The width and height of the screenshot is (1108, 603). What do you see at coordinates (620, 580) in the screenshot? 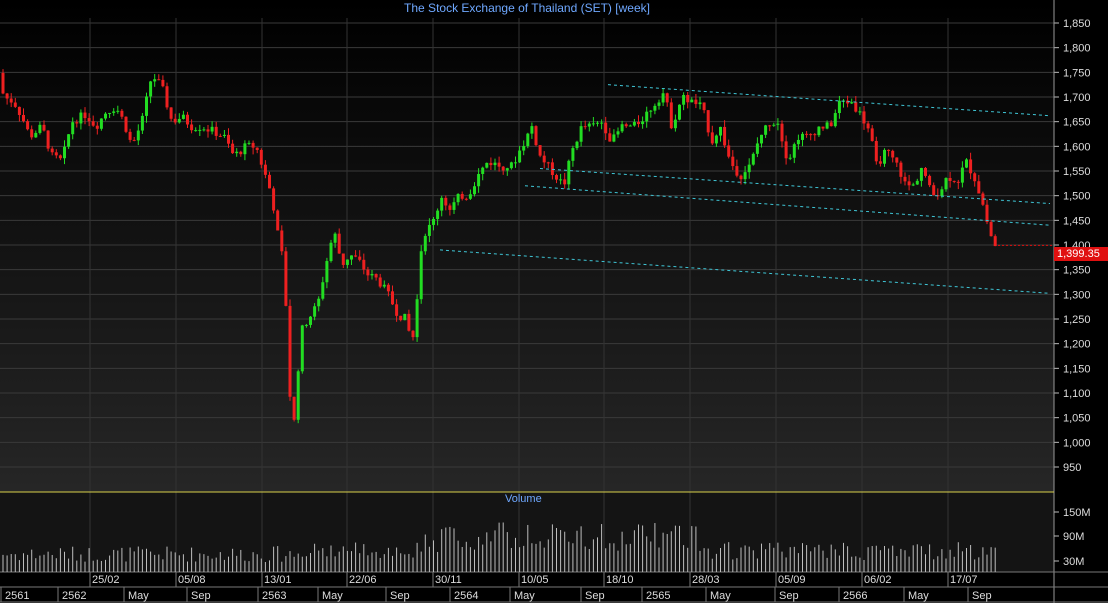
I see `date-tick-label: 18/10` at bounding box center [620, 580].